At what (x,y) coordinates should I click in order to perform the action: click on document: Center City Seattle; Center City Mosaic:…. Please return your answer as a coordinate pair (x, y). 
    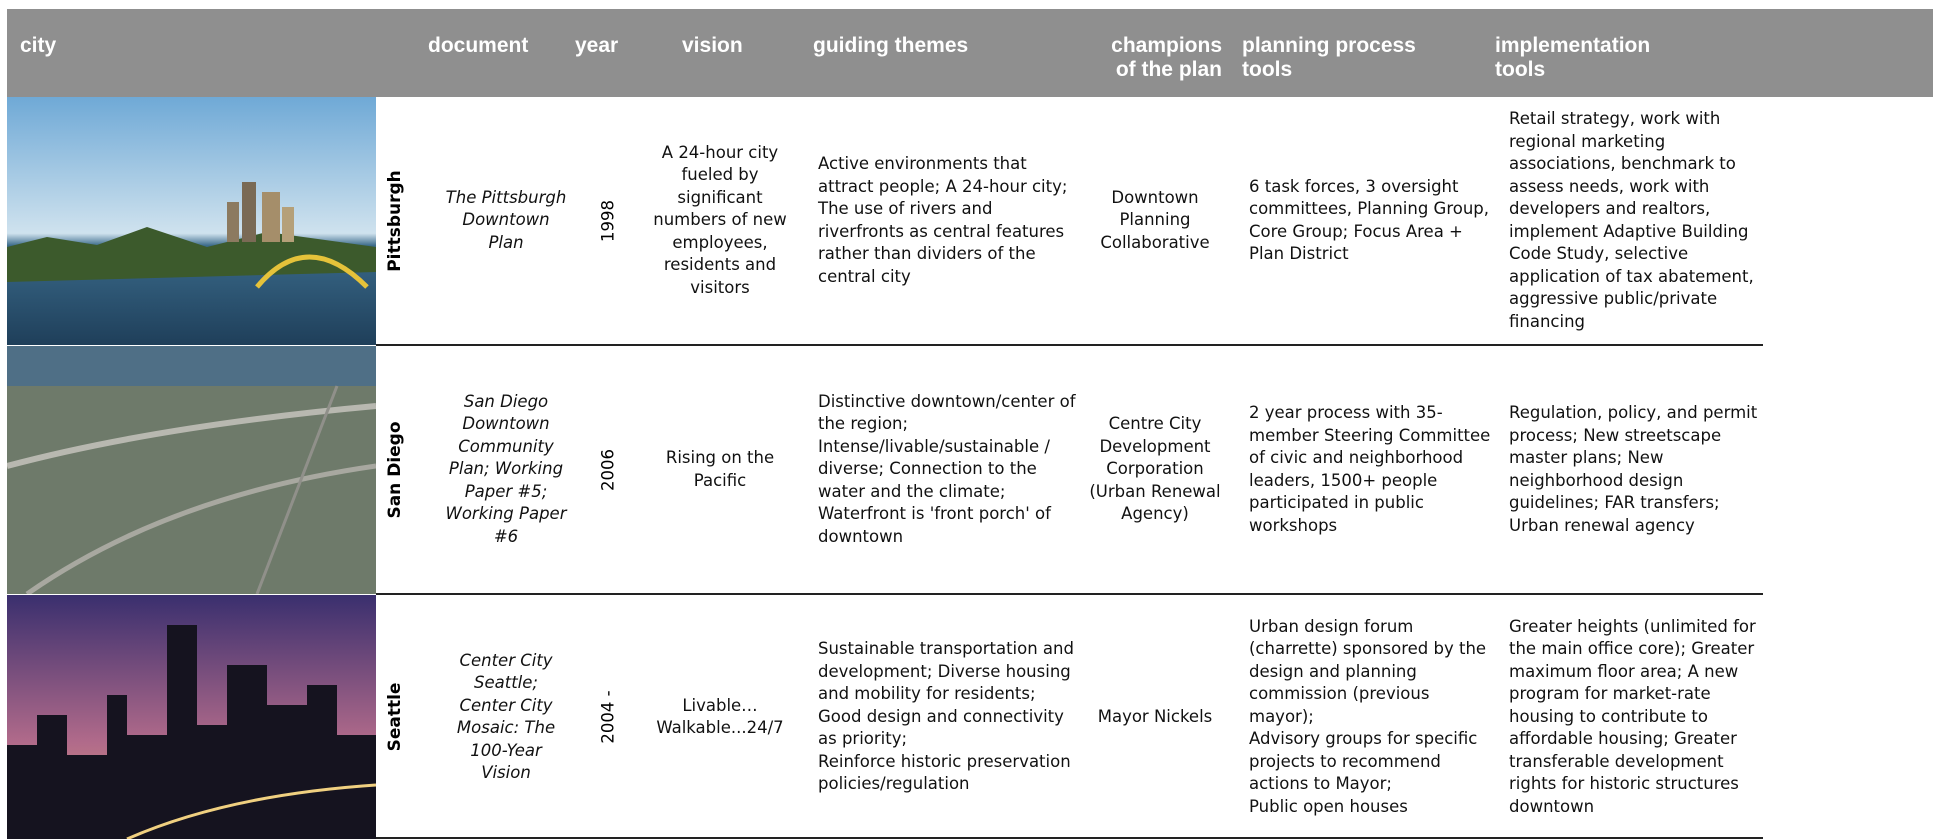
    Looking at the image, I should click on (506, 716).